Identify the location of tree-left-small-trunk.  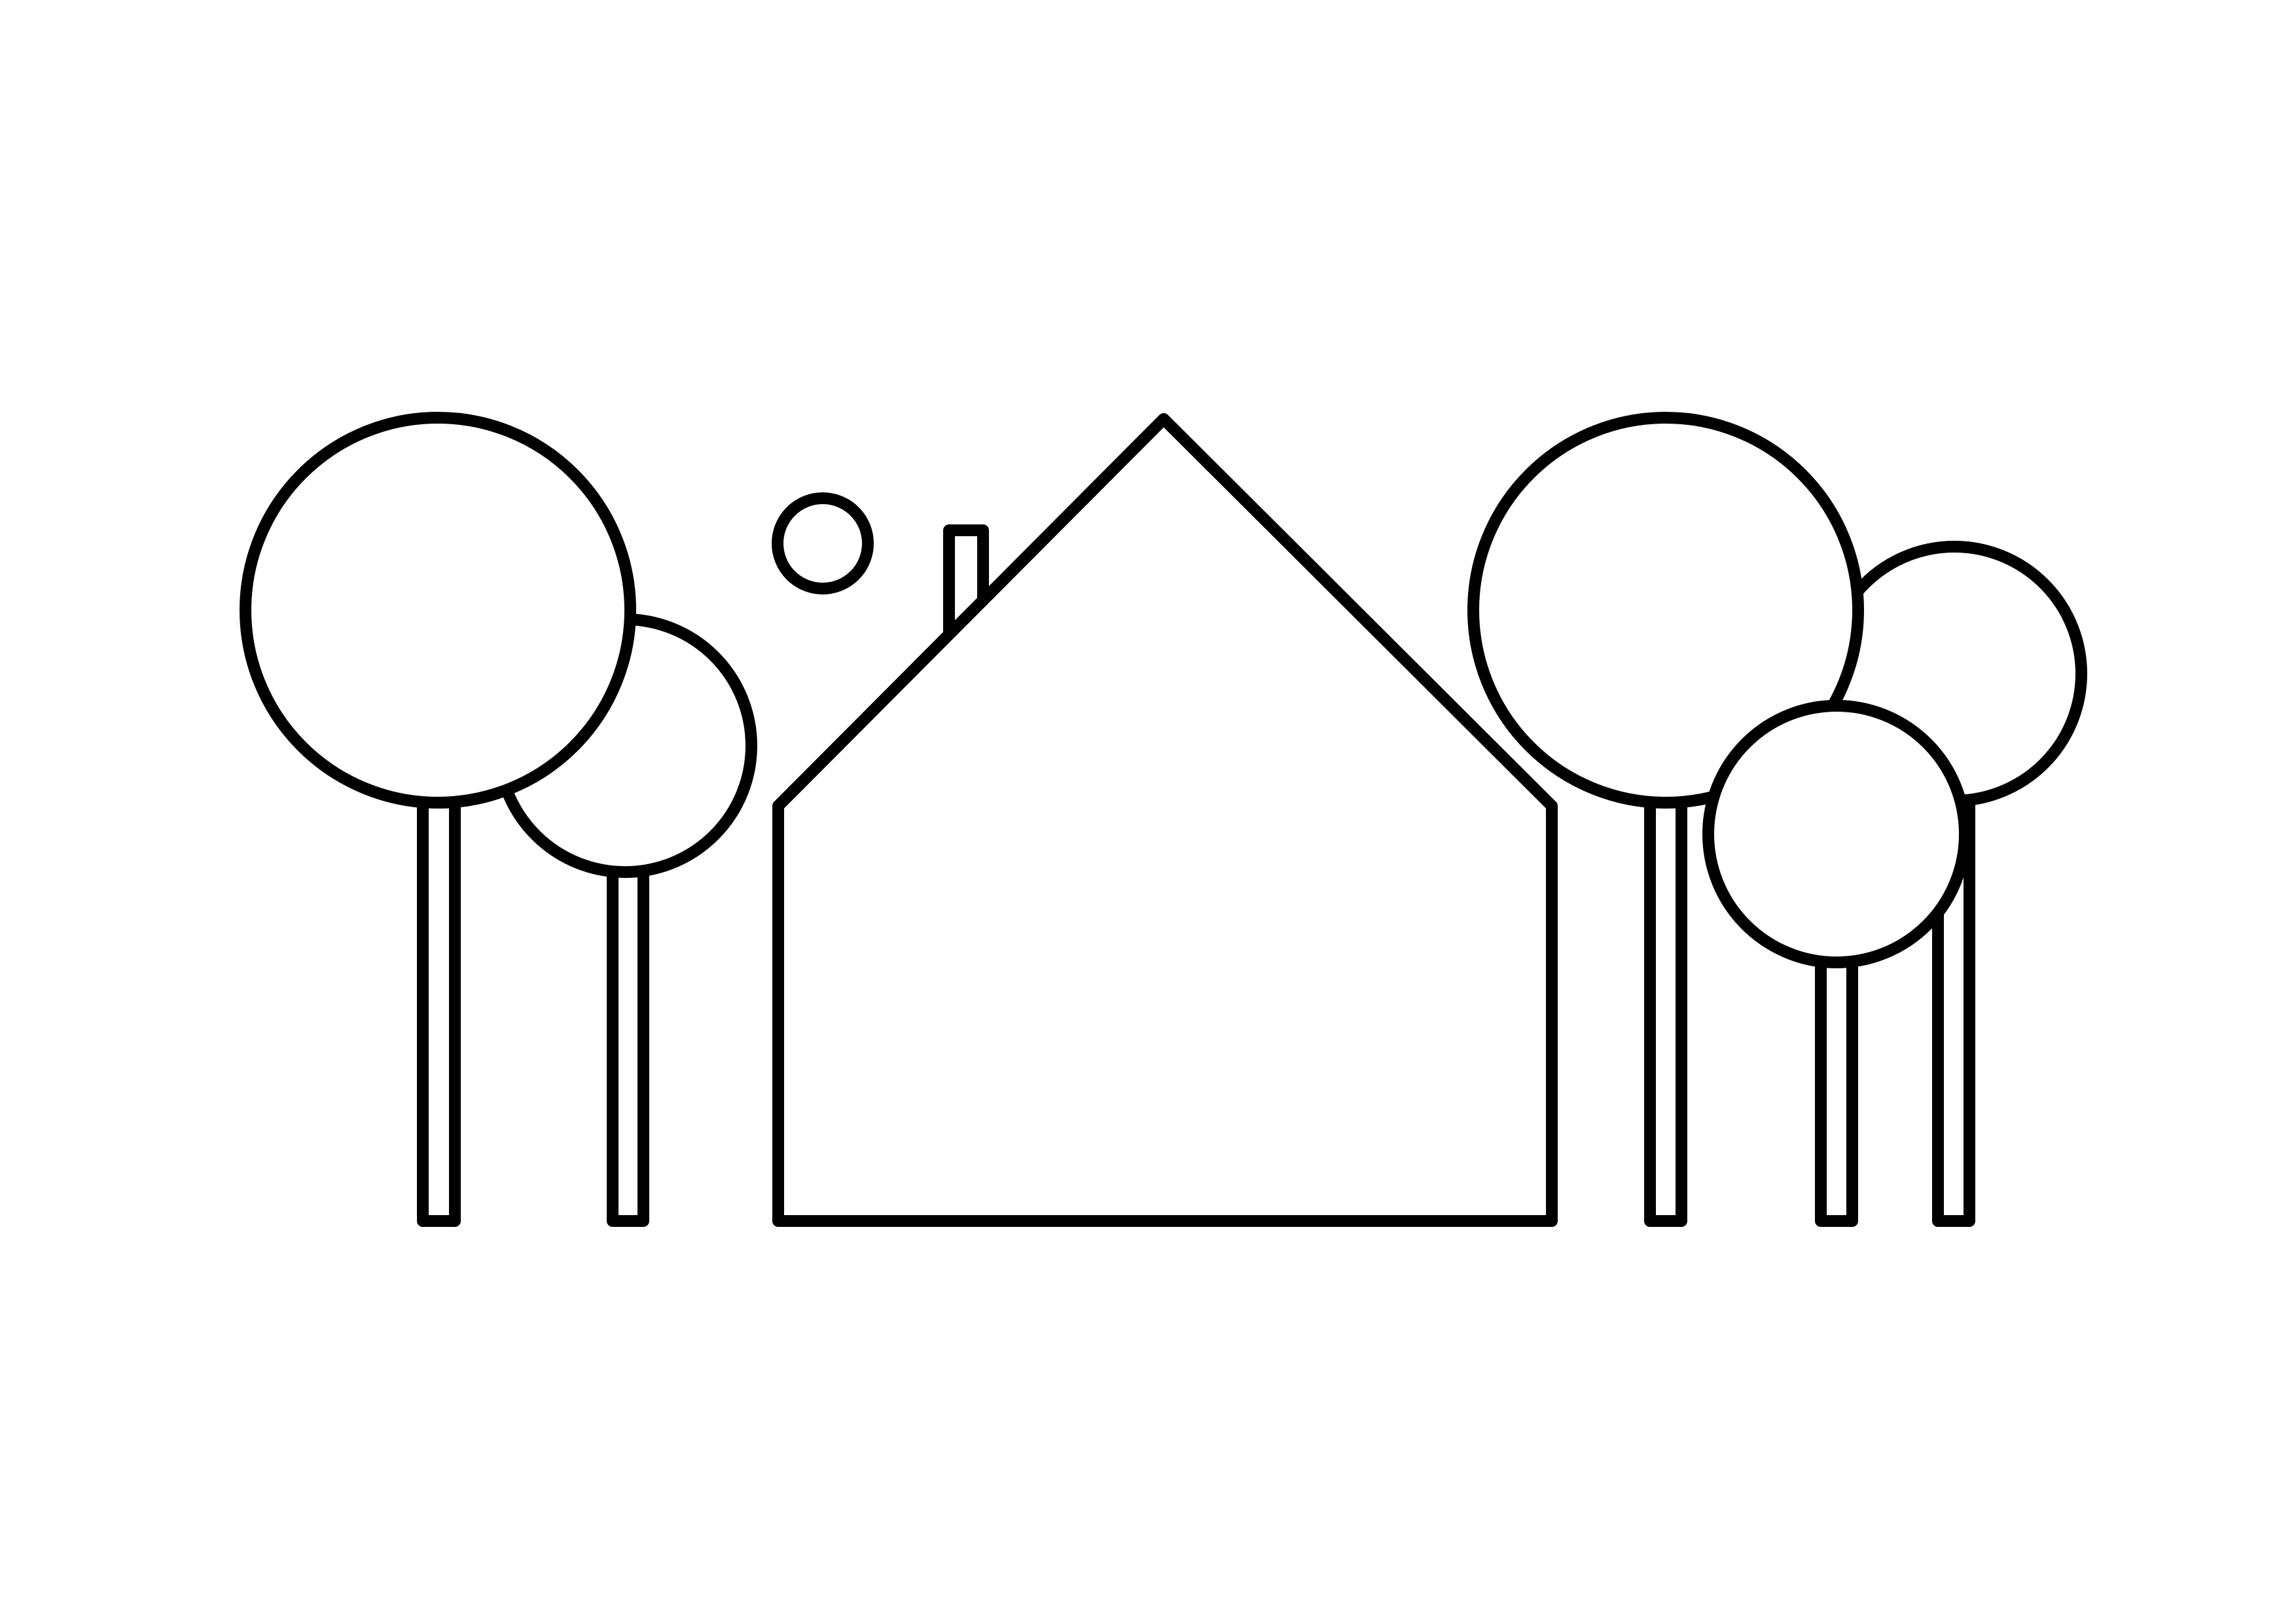
(628, 1046).